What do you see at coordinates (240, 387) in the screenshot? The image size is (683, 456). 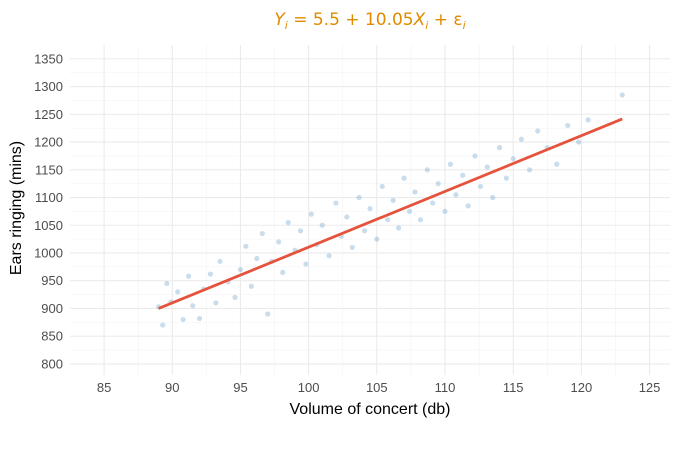 I see `x-tick-label: 95` at bounding box center [240, 387].